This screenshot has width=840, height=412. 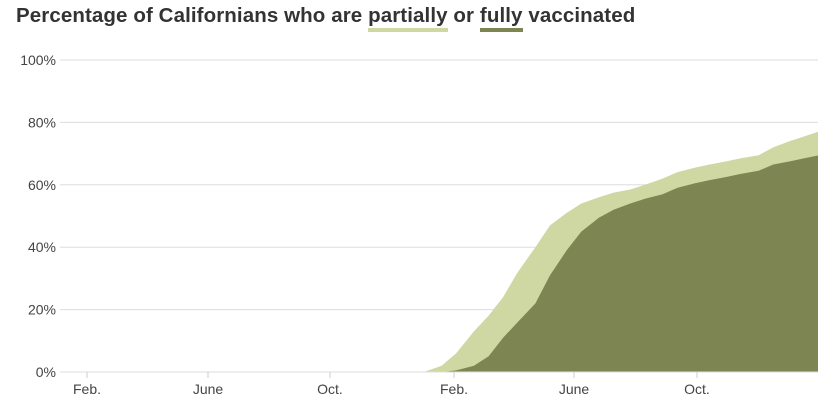 What do you see at coordinates (46, 372) in the screenshot?
I see `y-tick-label: 0%` at bounding box center [46, 372].